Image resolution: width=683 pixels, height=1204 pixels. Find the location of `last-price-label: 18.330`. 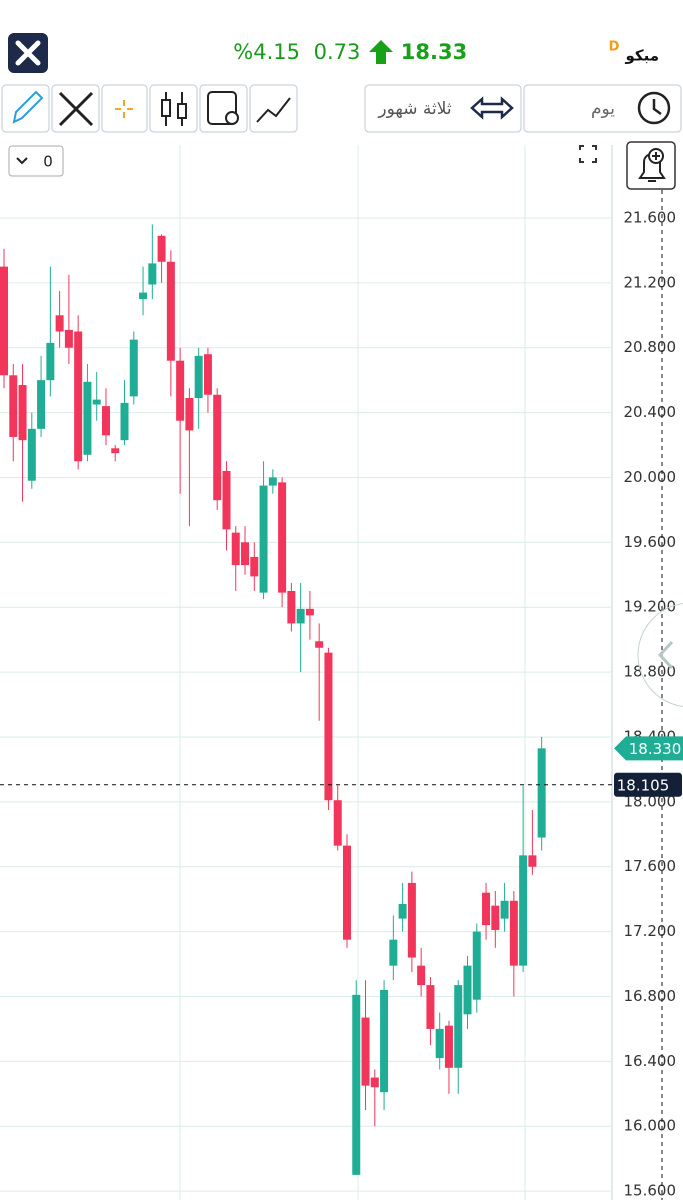

last-price-label: 18.330 is located at coordinates (655, 749).